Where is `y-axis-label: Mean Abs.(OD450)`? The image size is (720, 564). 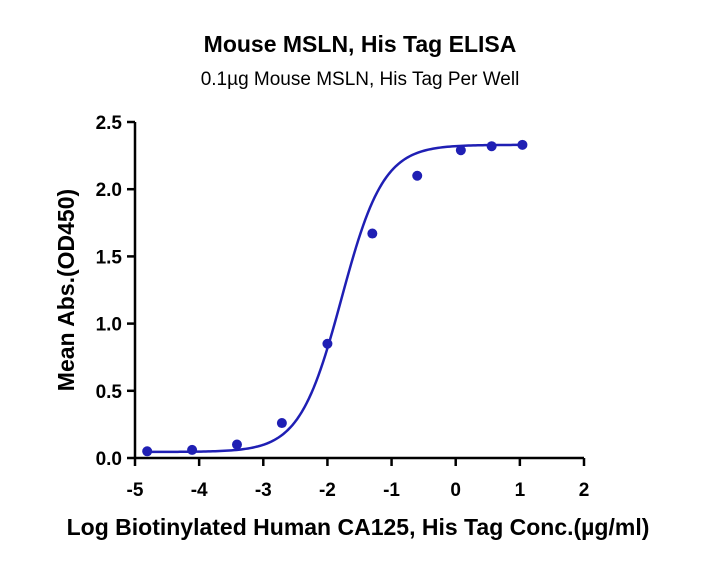 y-axis-label: Mean Abs.(OD450) is located at coordinates (66, 290).